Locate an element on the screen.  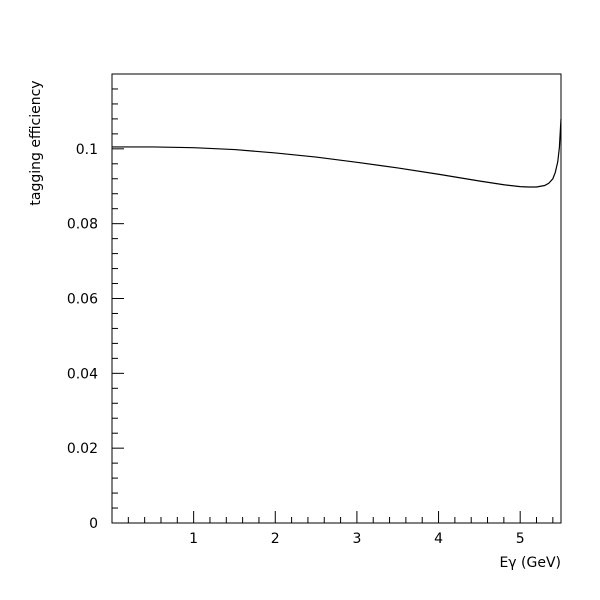
x-tick-label: 4 is located at coordinates (438, 539).